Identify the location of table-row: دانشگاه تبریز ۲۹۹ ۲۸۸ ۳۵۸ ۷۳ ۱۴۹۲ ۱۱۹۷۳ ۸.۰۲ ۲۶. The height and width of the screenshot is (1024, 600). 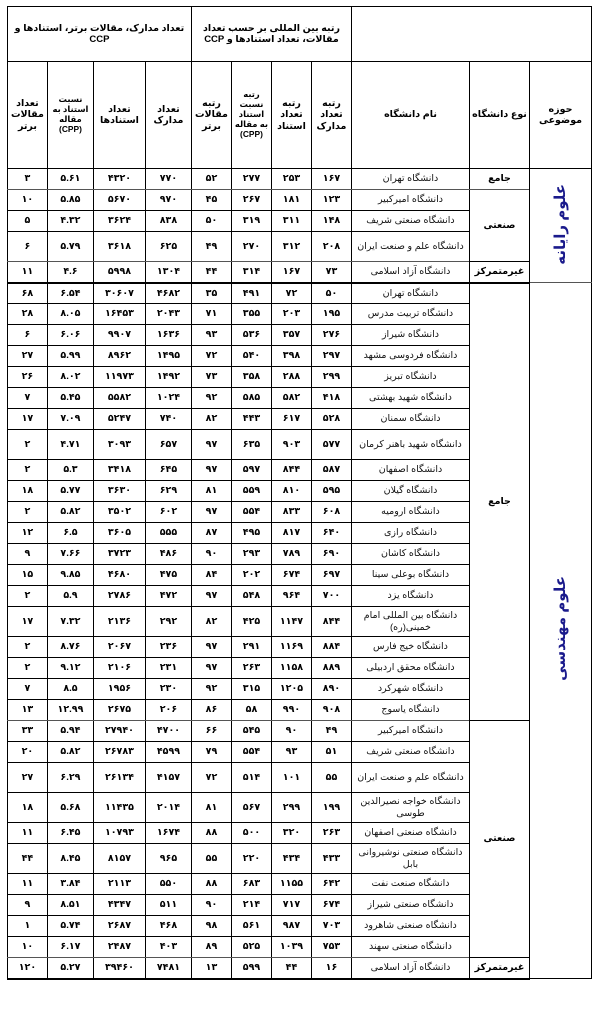
(298, 377).